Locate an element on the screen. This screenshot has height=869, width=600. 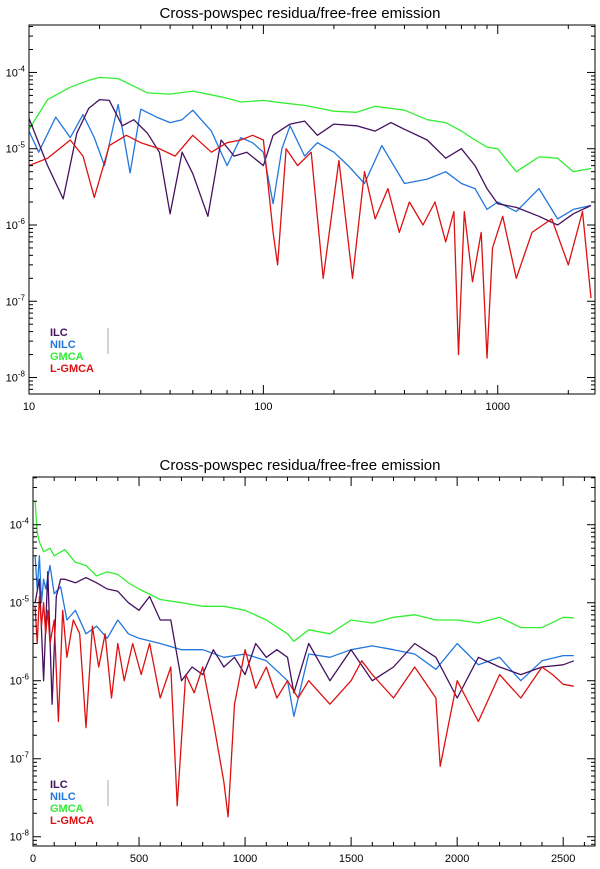
bottom-x-tick-label: 1000 is located at coordinates (245, 859).